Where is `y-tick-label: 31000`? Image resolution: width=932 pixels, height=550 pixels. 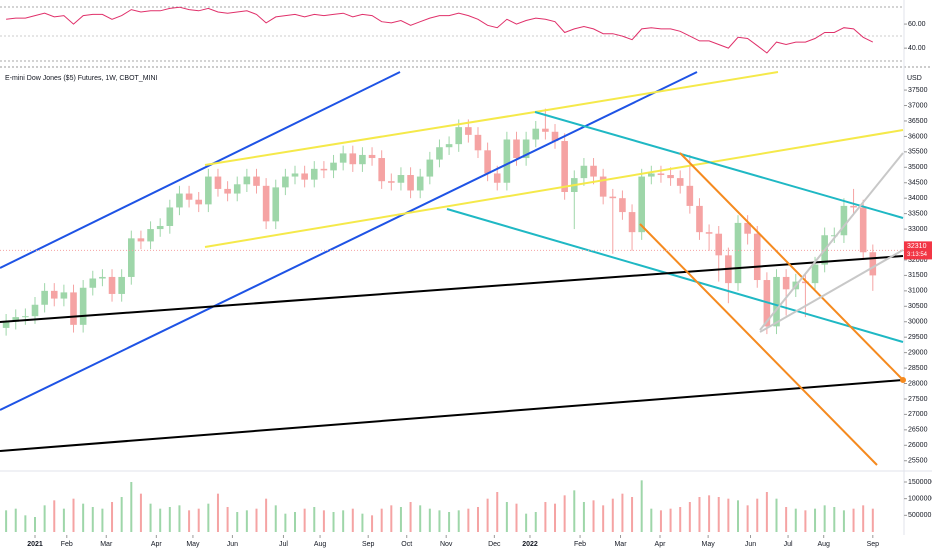
y-tick-label: 31000 is located at coordinates (918, 291).